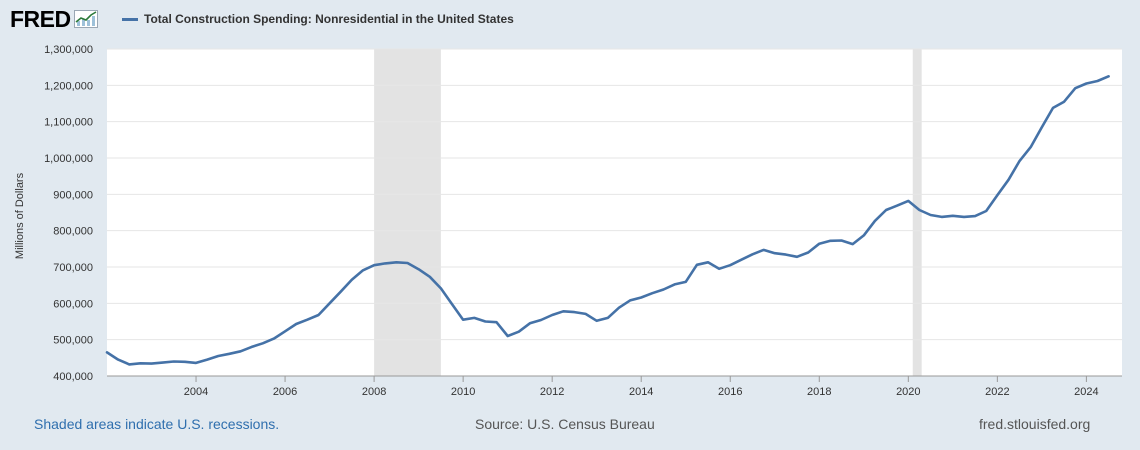 The width and height of the screenshot is (1140, 450). Describe the element at coordinates (997, 392) in the screenshot. I see `x-tick-label: 2022` at that location.